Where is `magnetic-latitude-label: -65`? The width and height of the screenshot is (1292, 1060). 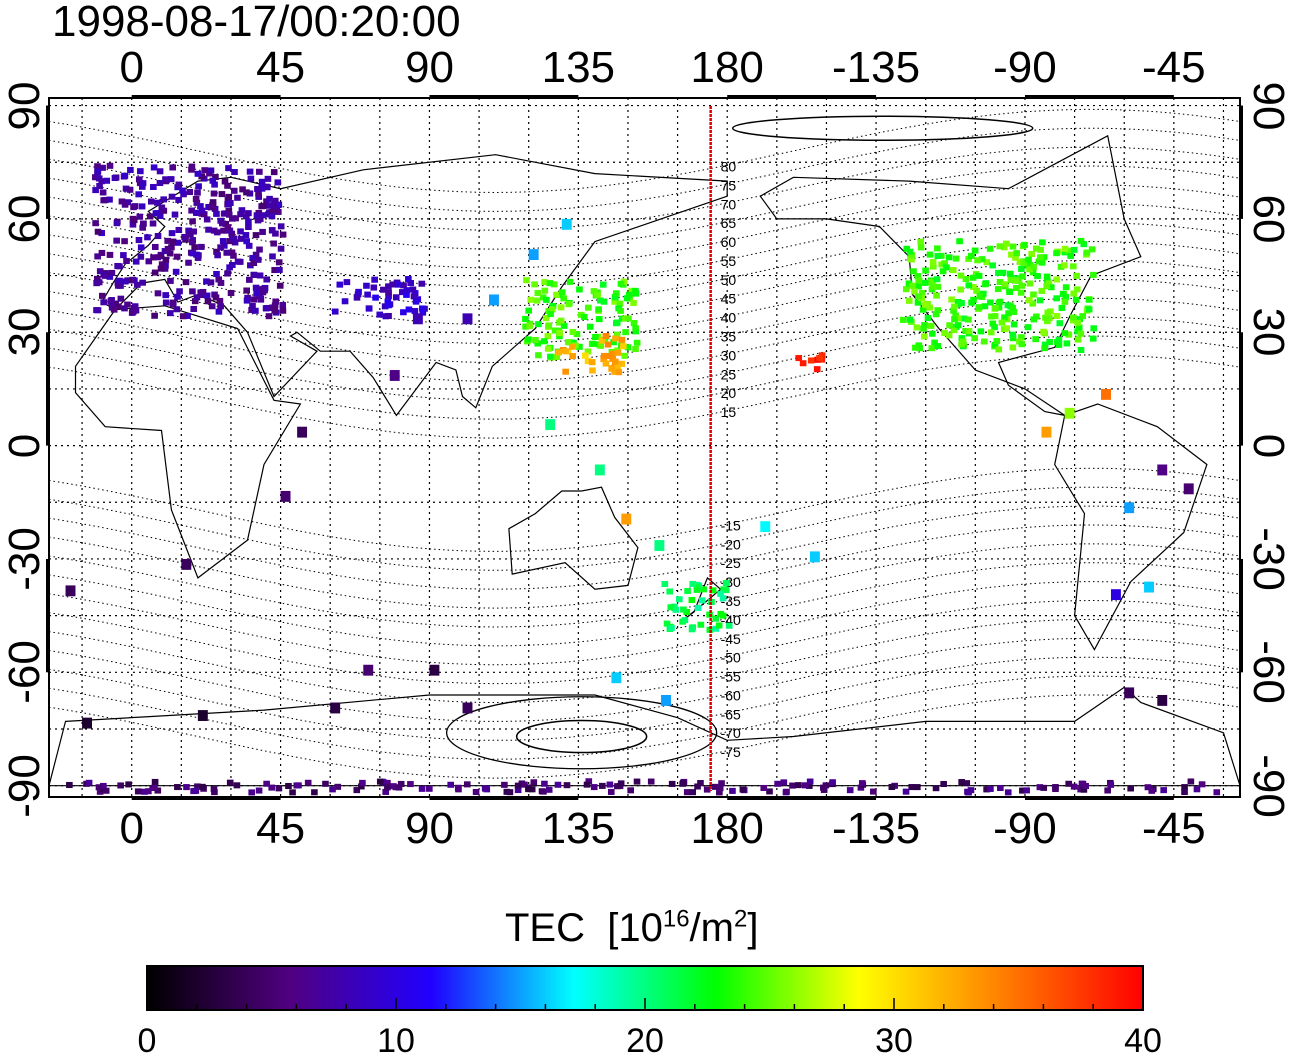 magnetic-latitude-label: -65 is located at coordinates (731, 714).